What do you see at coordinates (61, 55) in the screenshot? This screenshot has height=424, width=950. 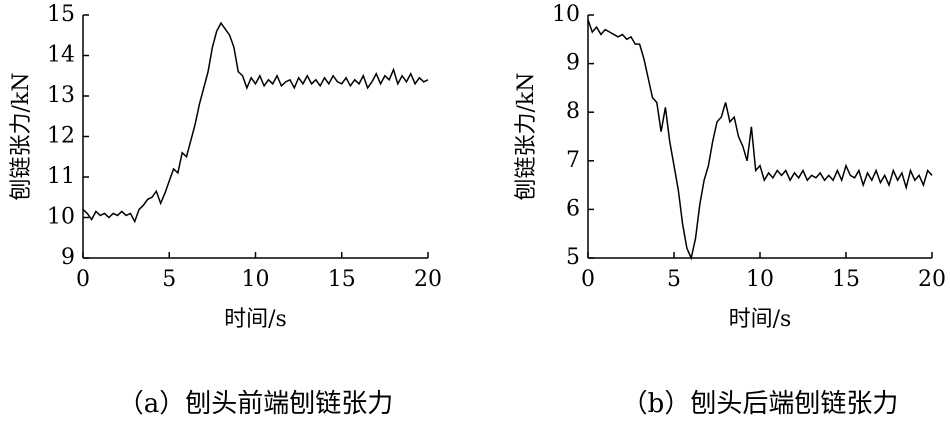 I see `y-tick-label: 14` at bounding box center [61, 55].